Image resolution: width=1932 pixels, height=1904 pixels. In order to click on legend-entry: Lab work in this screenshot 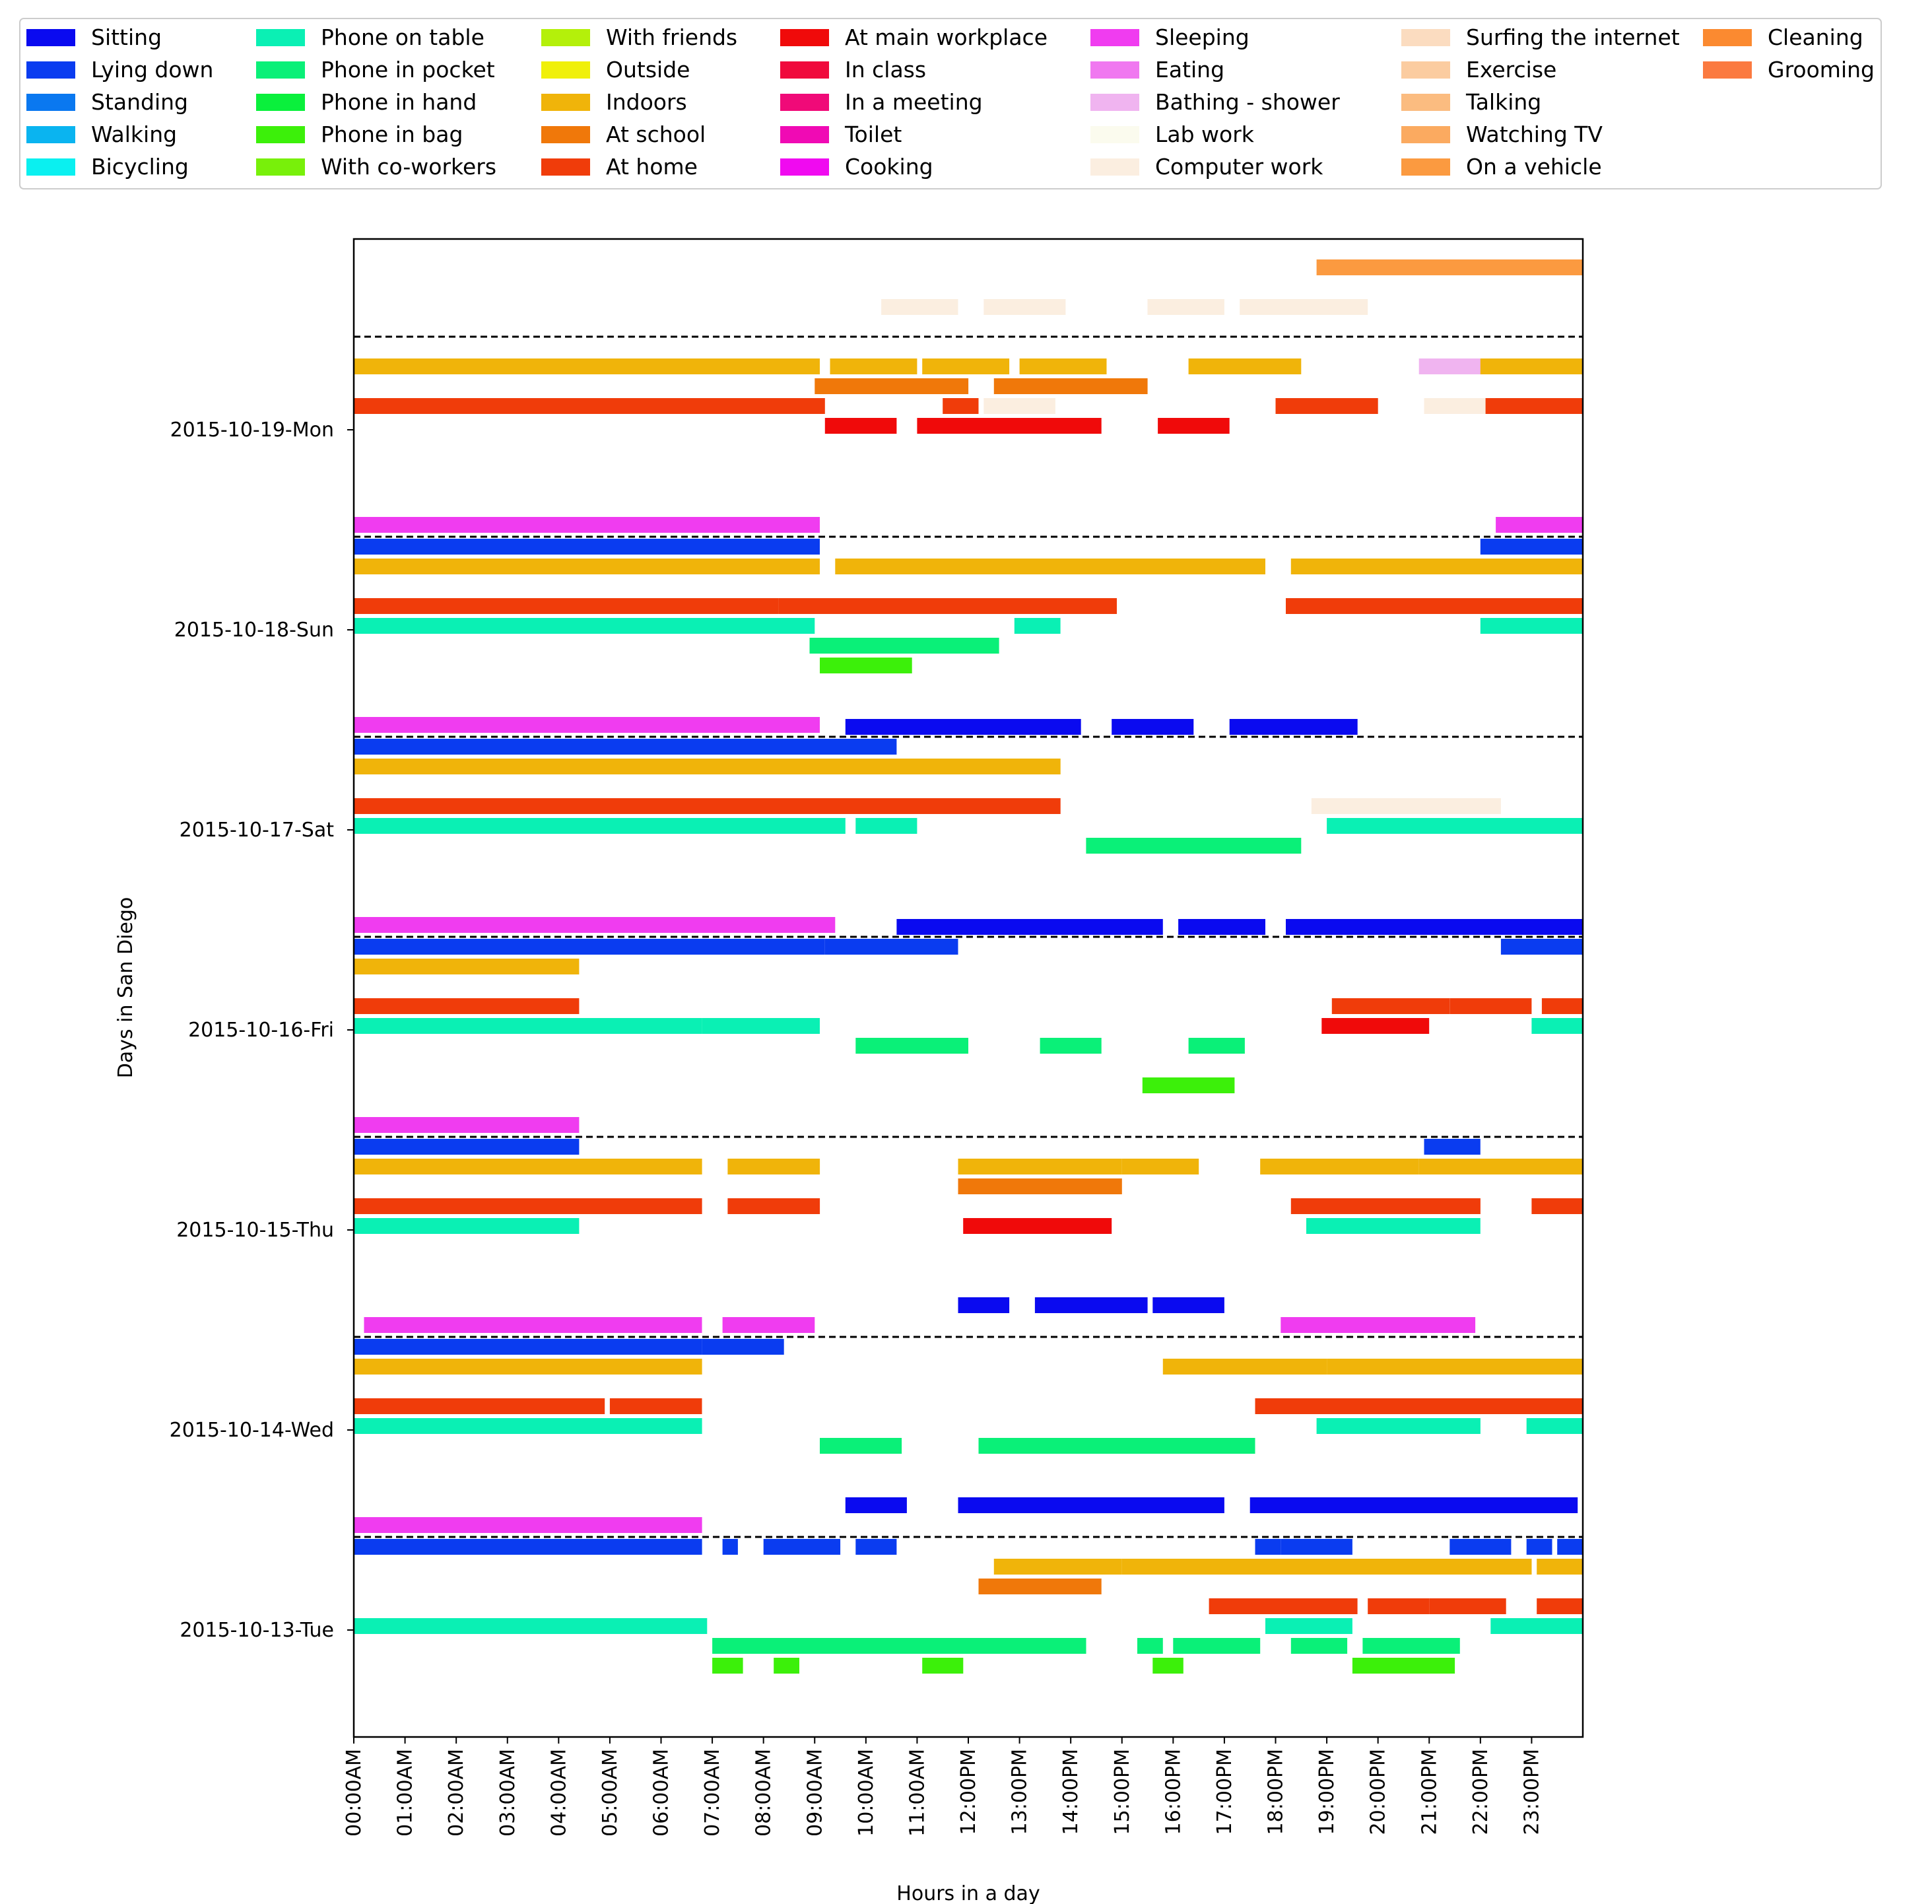, I will do `click(1172, 134)`.